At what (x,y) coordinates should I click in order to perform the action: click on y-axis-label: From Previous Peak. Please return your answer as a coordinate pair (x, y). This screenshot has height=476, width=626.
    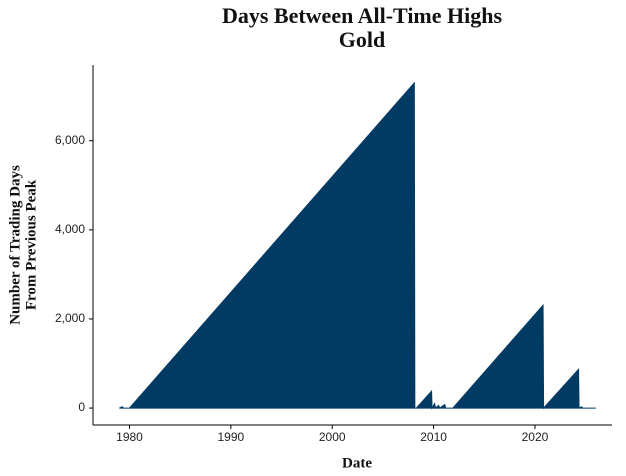
    Looking at the image, I should click on (31, 244).